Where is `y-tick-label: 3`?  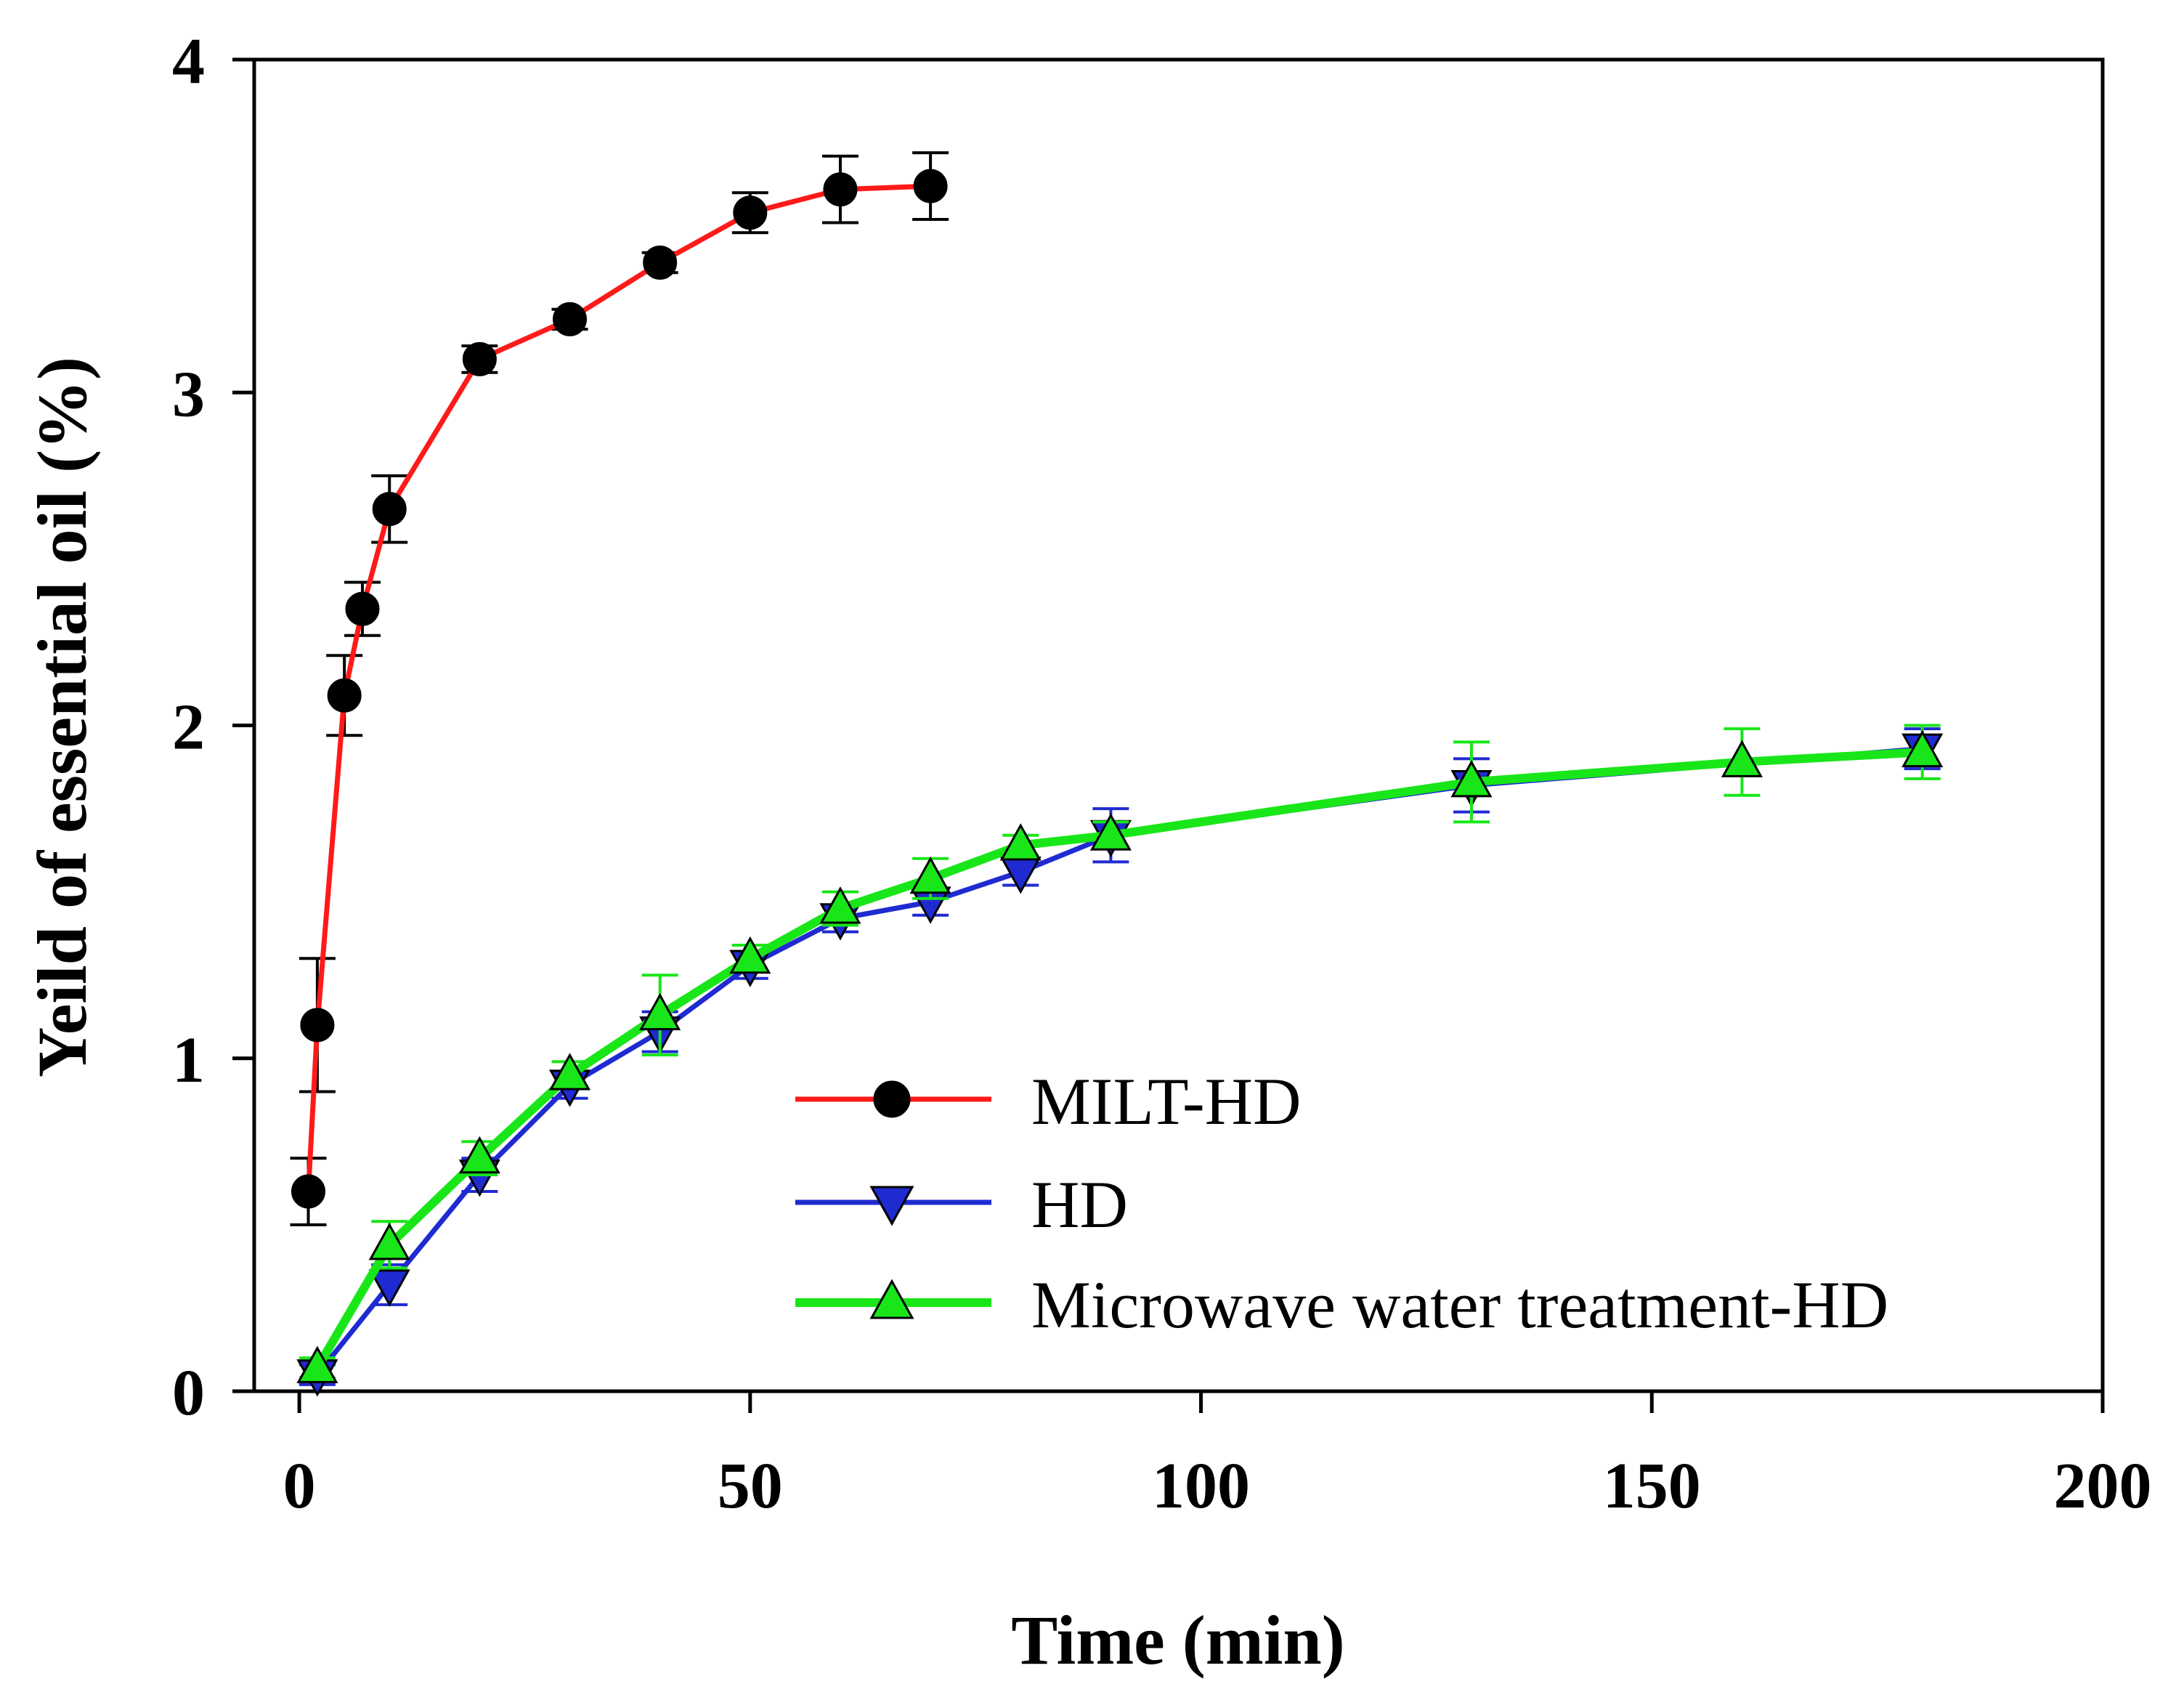
y-tick-label: 3 is located at coordinates (188, 394).